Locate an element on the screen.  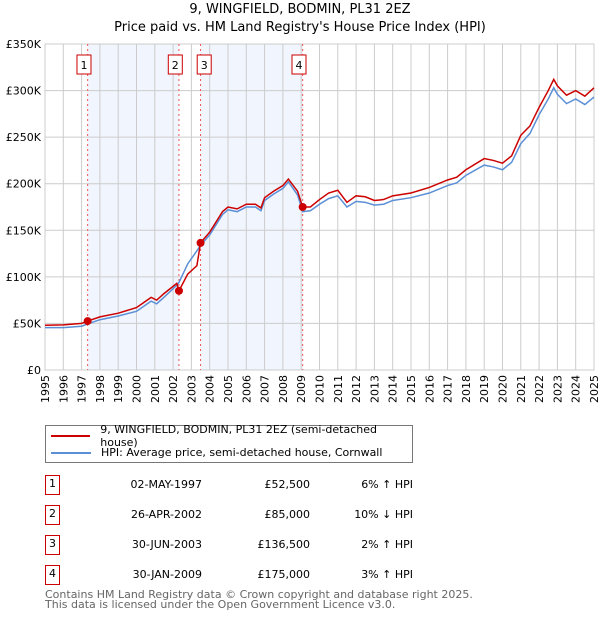
x-tick-label: 2004 is located at coordinates (210, 389).